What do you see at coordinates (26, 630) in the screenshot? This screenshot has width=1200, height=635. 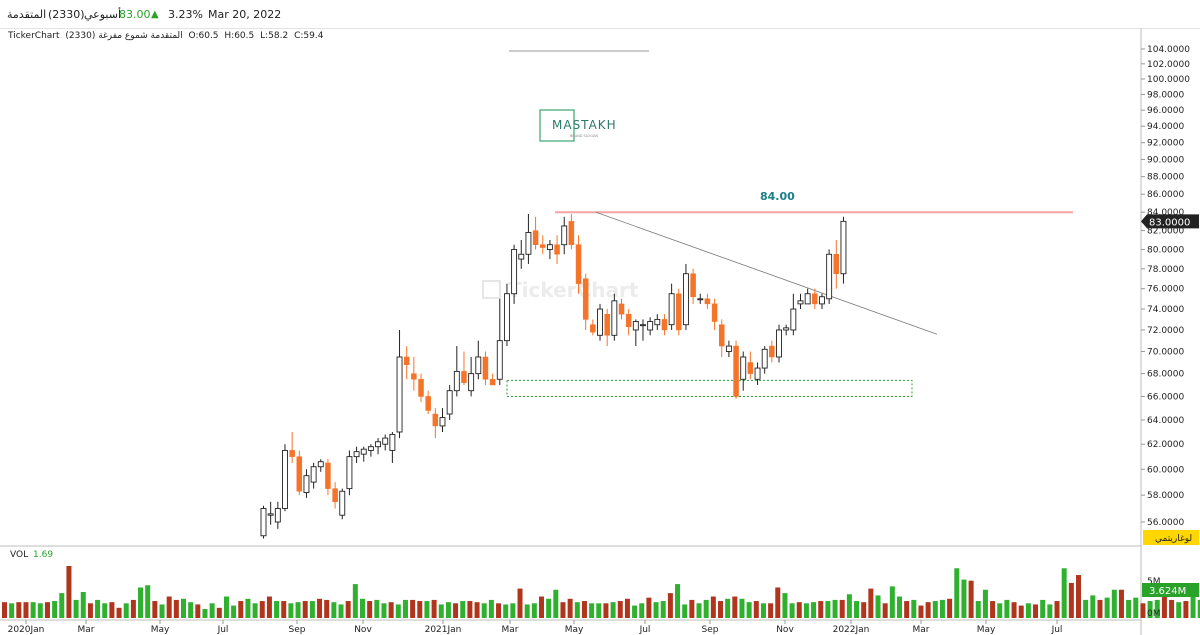 I see `x-tick-label: 2020Jan` at bounding box center [26, 630].